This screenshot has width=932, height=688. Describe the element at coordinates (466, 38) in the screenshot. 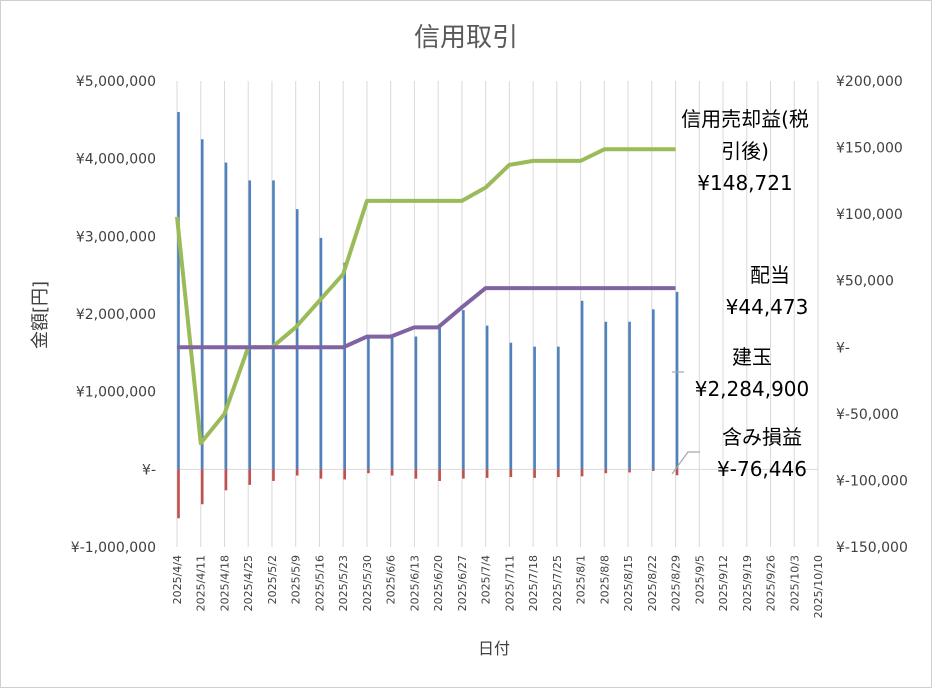

I see `chart-title: 信用取引` at that location.